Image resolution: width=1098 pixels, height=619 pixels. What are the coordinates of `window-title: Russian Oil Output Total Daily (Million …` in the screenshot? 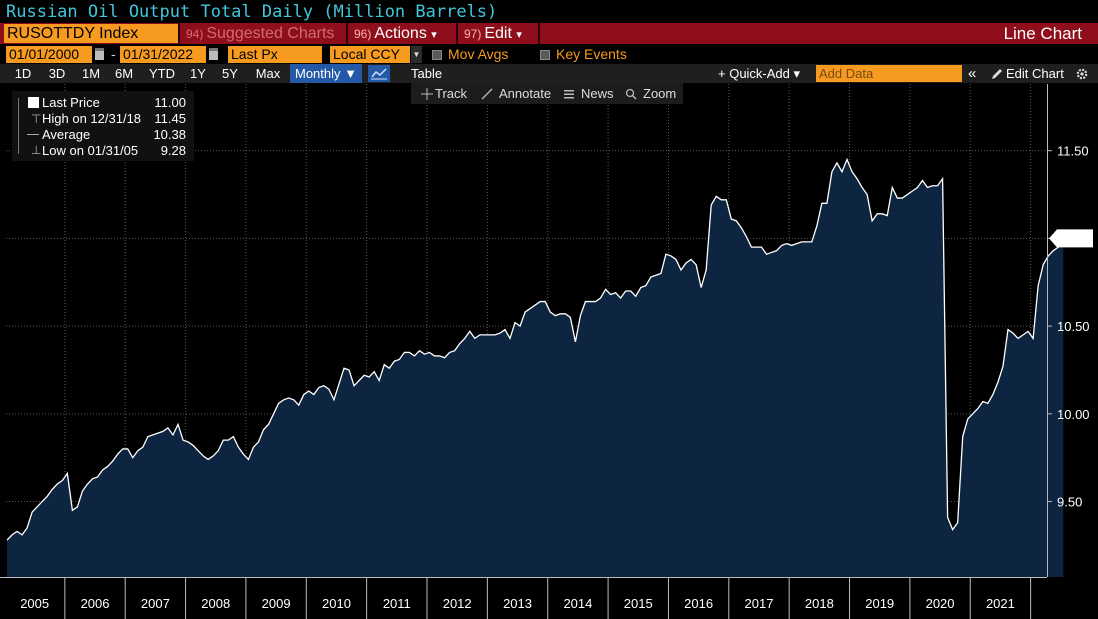 It's located at (252, 12).